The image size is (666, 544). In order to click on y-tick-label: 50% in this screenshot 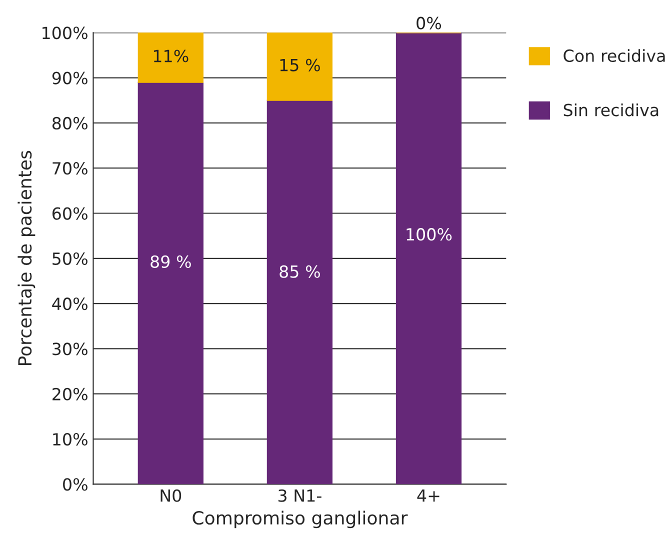, I will do `click(70, 258)`.